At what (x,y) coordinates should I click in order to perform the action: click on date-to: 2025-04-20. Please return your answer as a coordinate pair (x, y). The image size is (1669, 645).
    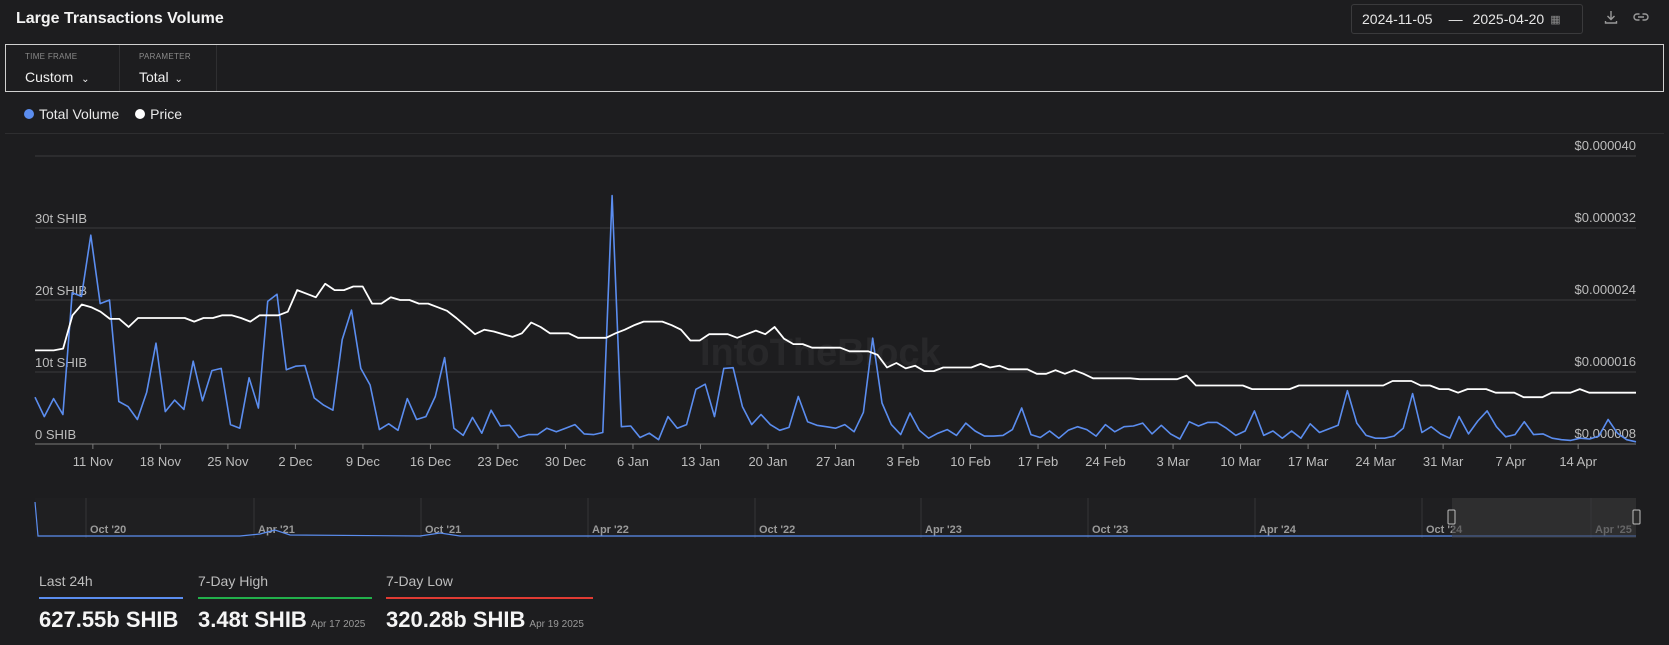
    Looking at the image, I should click on (1508, 19).